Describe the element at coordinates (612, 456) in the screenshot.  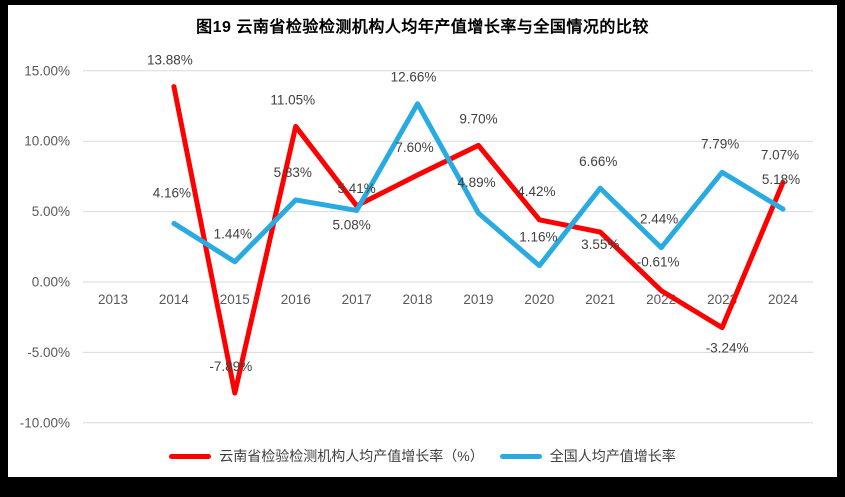
I see `legend-label-national: 全国人均产值增长率` at that location.